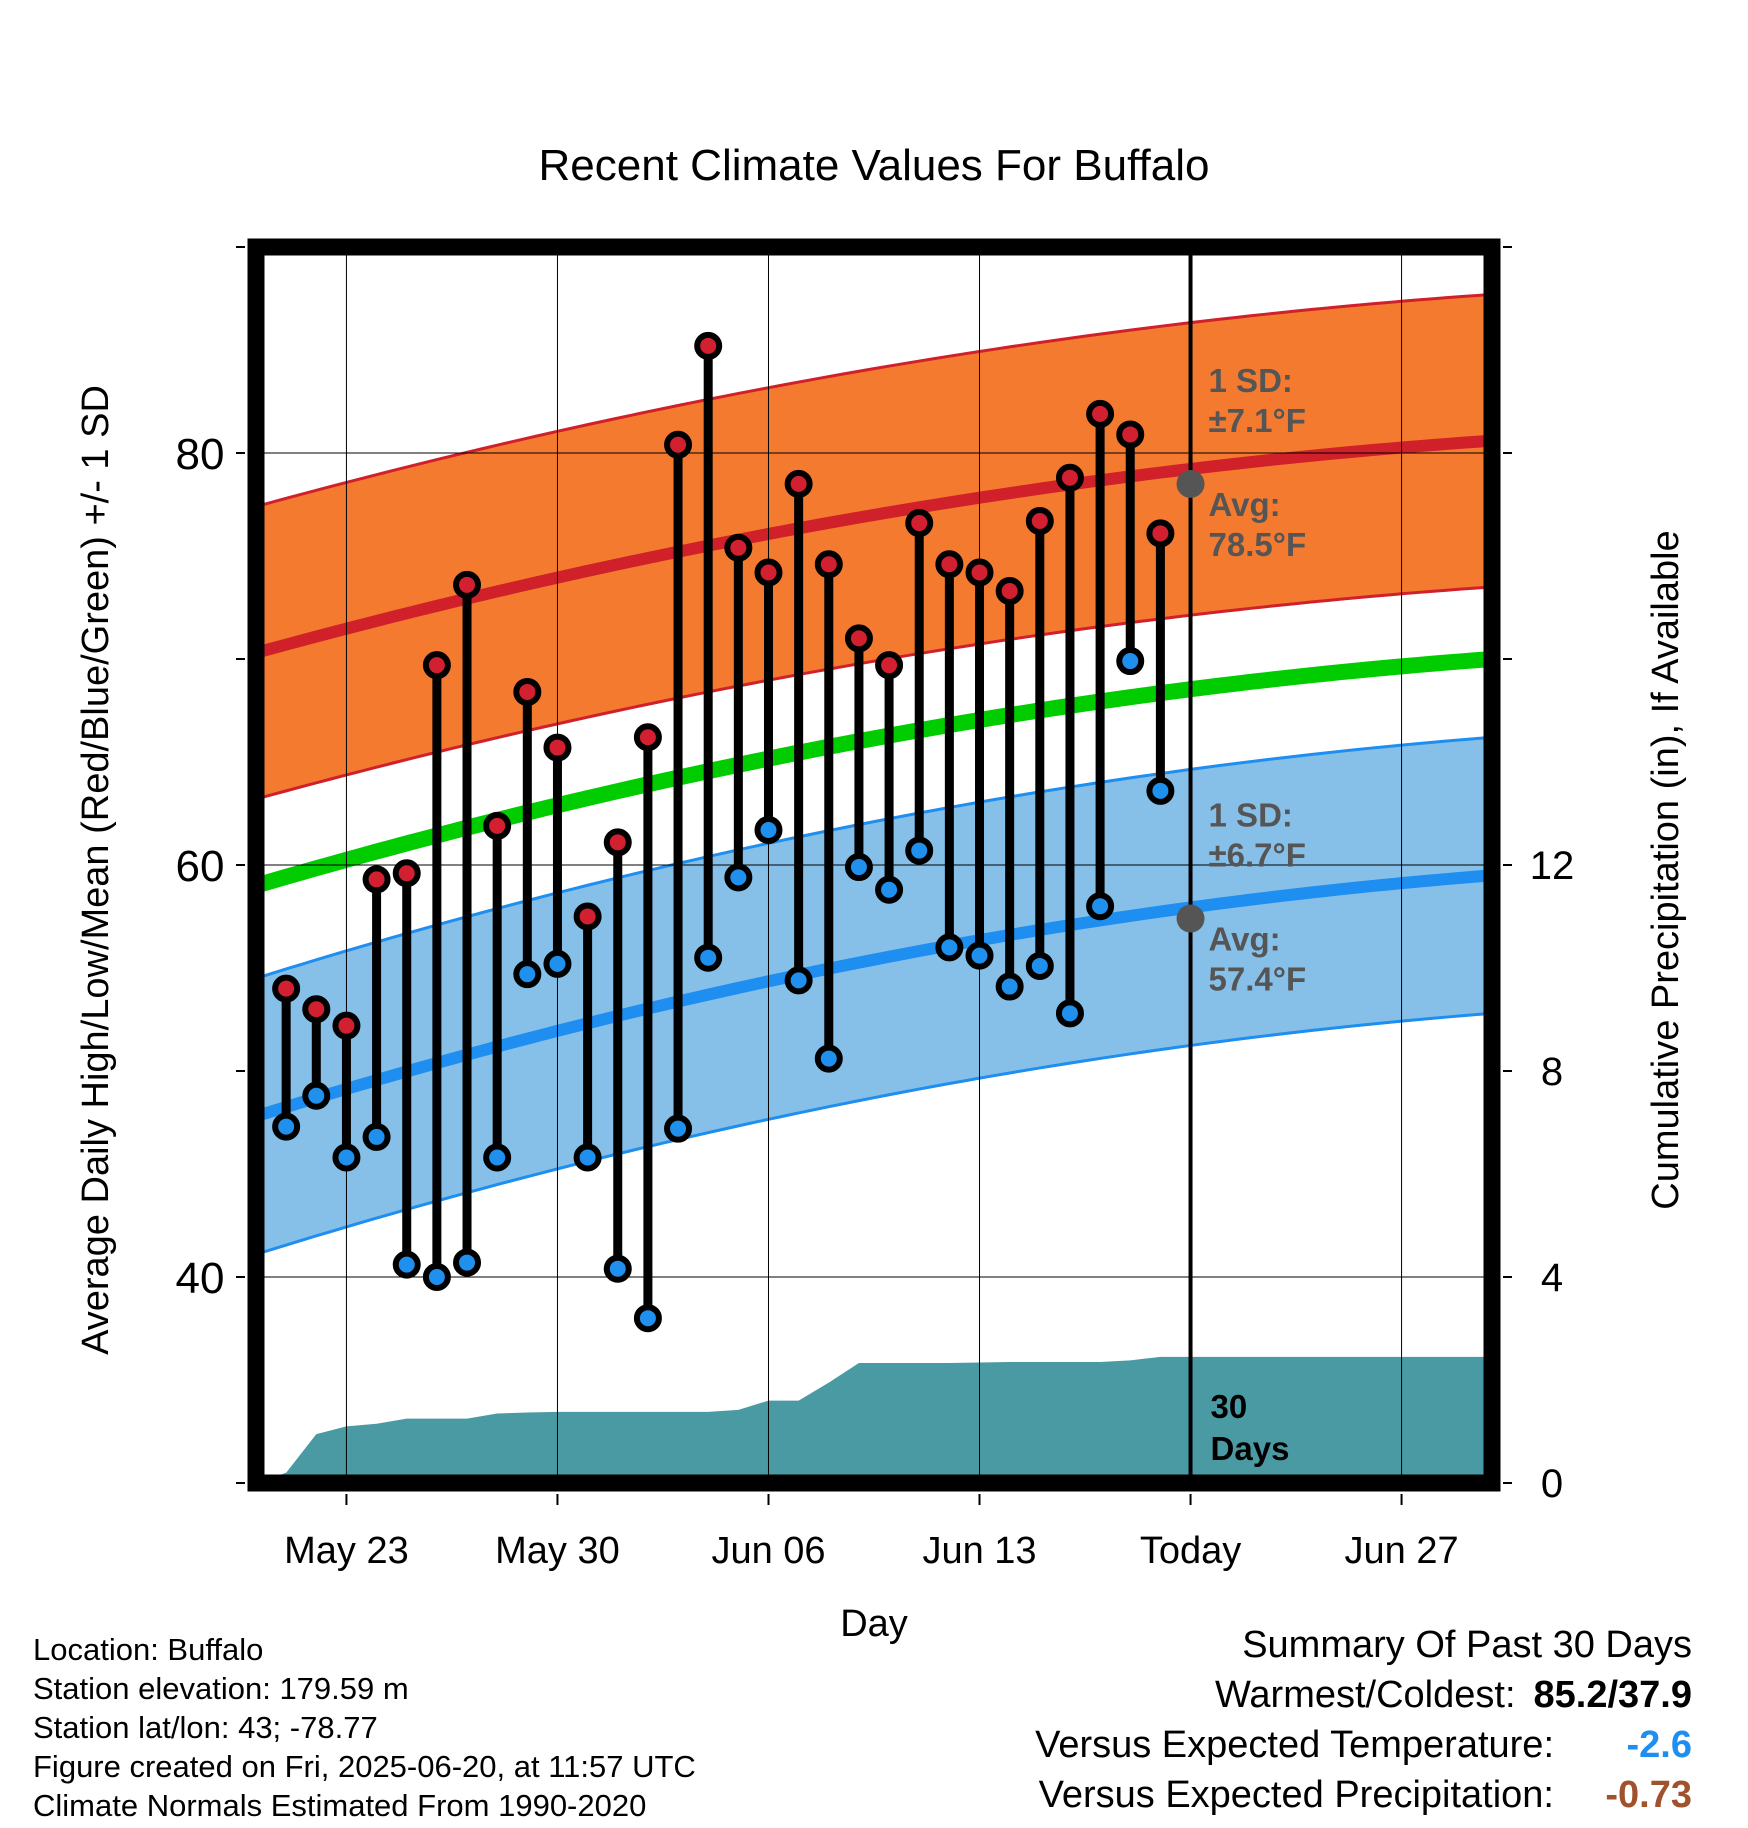 This screenshot has height=1828, width=1748. I want to click on low-sd-label: 1 SD:, so click(1251, 815).